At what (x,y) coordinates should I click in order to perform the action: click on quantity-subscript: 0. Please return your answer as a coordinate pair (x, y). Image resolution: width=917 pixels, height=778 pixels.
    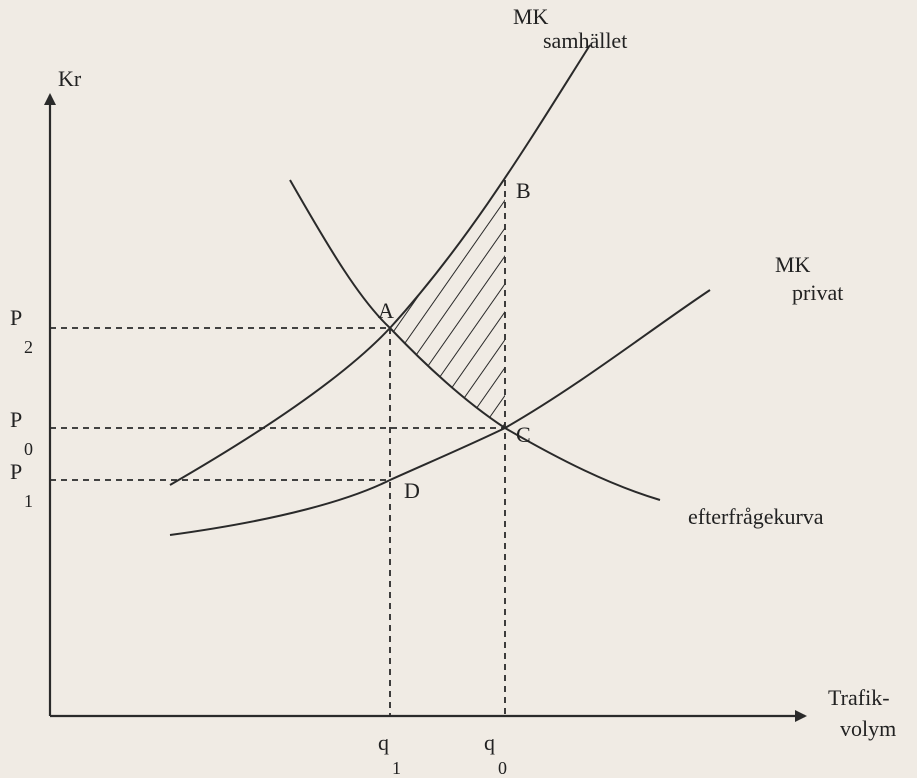
    Looking at the image, I should click on (502, 768).